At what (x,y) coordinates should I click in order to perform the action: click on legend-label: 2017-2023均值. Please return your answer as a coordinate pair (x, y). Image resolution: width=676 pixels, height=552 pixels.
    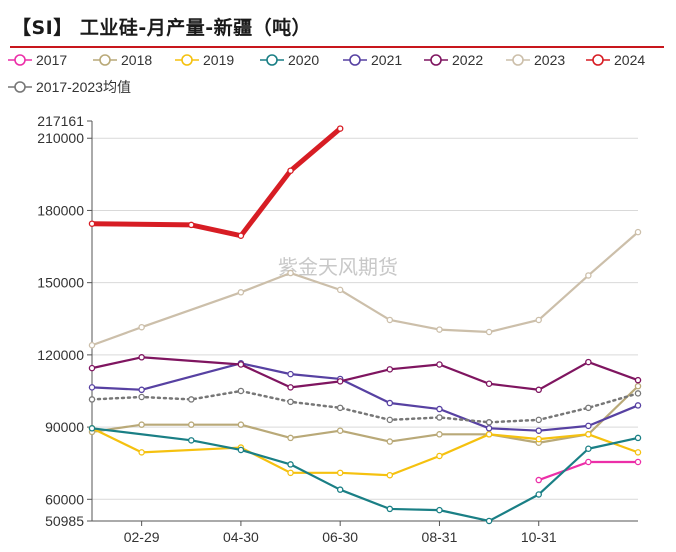
    Looking at the image, I should click on (83, 87).